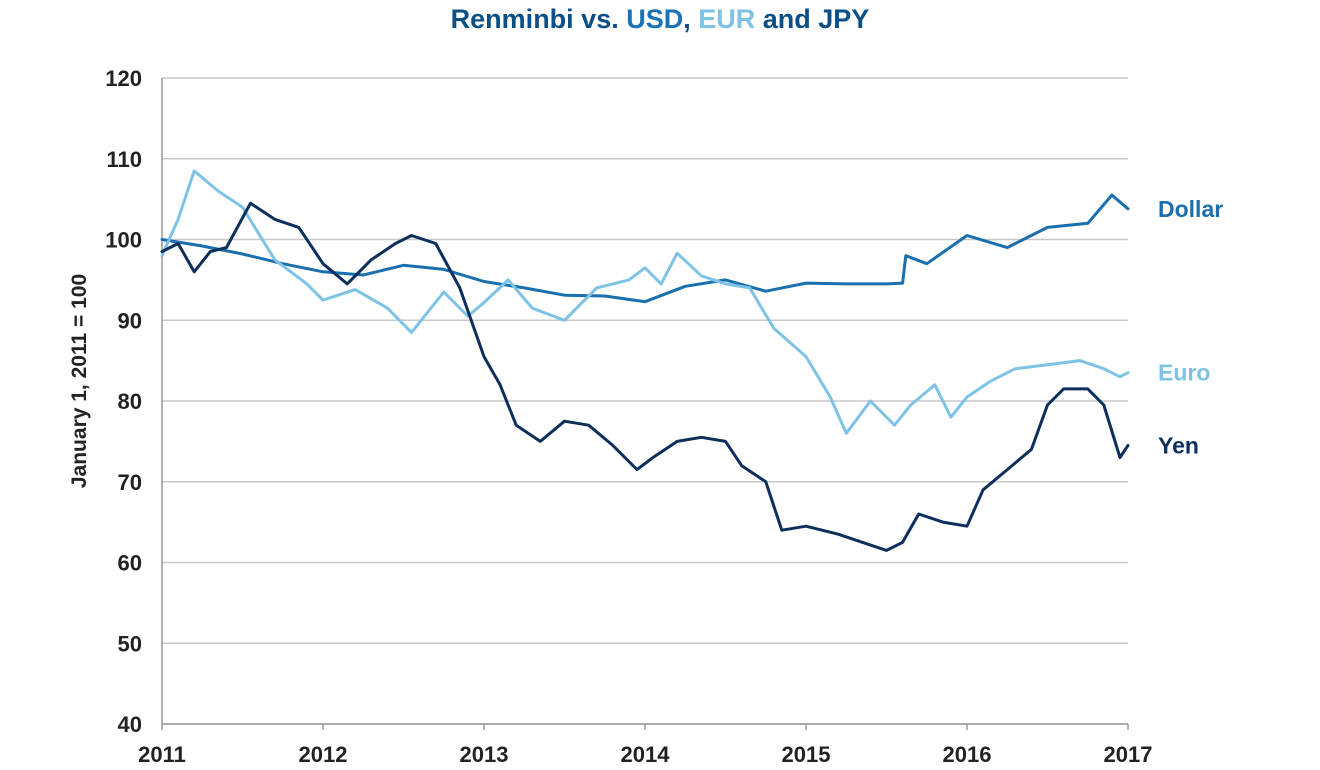 This screenshot has width=1320, height=770. Describe the element at coordinates (655, 19) in the screenshot. I see `chart-title-part-1: USD` at that location.